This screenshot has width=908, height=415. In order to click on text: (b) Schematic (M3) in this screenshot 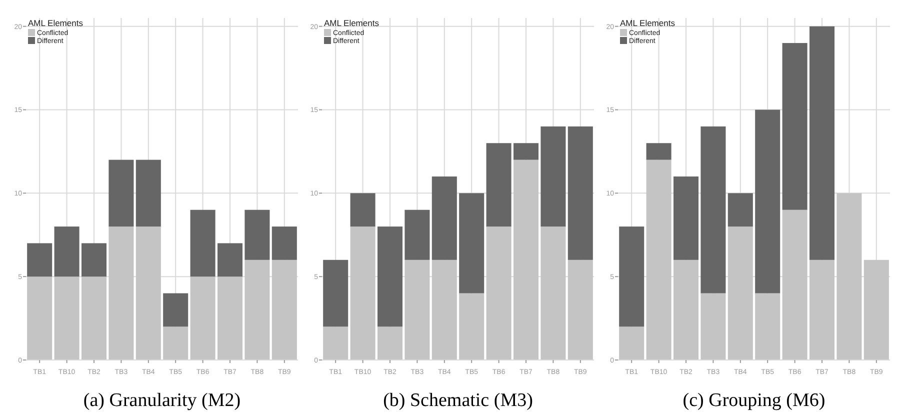, I will do `click(458, 400)`.